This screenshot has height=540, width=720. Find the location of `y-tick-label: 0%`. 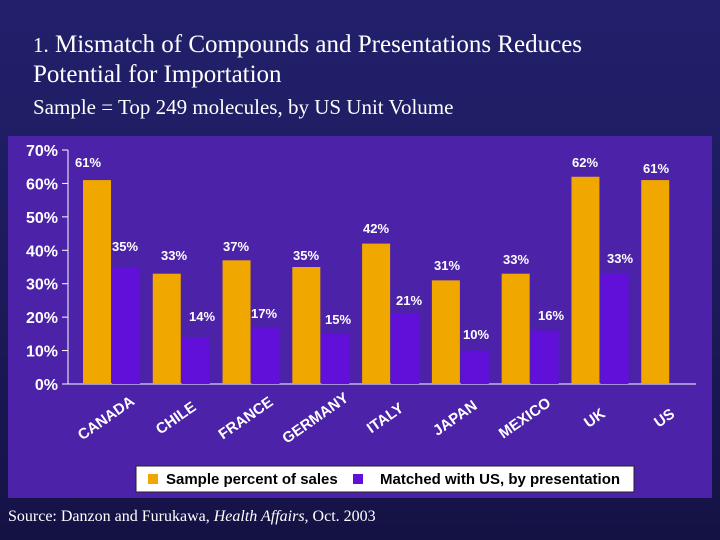

y-tick-label: 0% is located at coordinates (46, 385).